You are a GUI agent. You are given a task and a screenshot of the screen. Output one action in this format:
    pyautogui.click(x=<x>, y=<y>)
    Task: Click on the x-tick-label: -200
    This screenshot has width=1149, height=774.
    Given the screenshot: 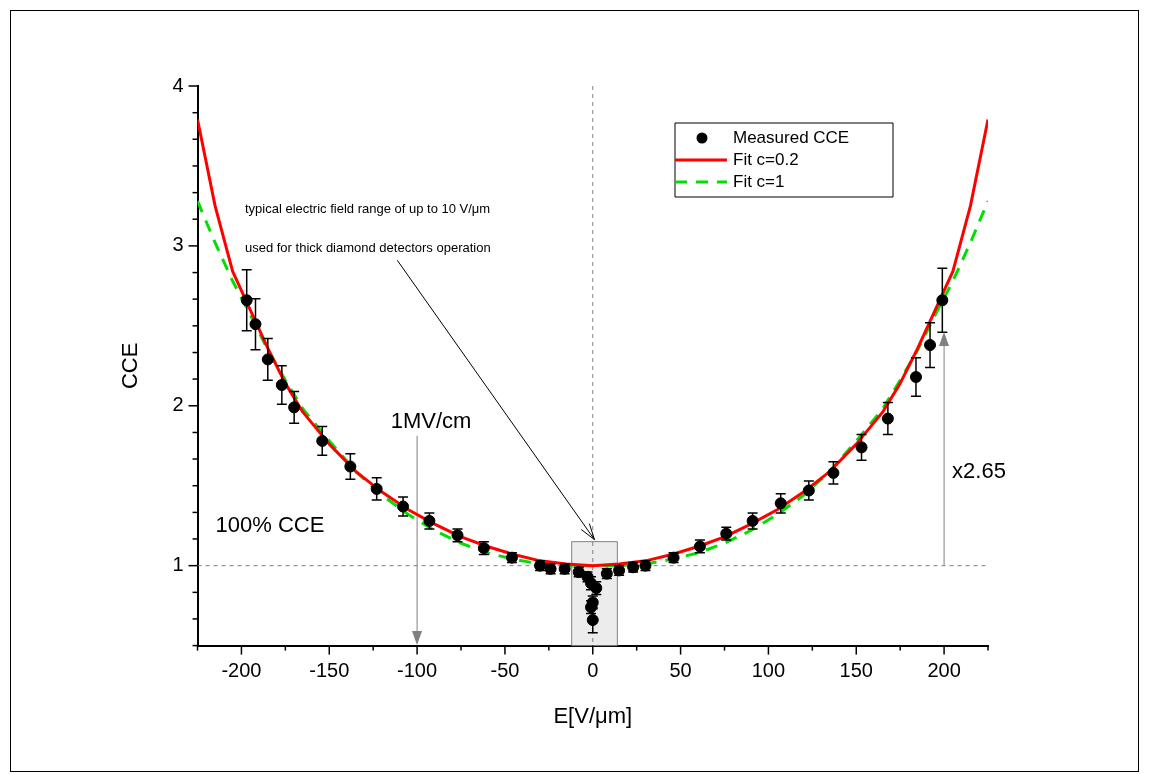 What is the action you would take?
    pyautogui.click(x=241, y=670)
    